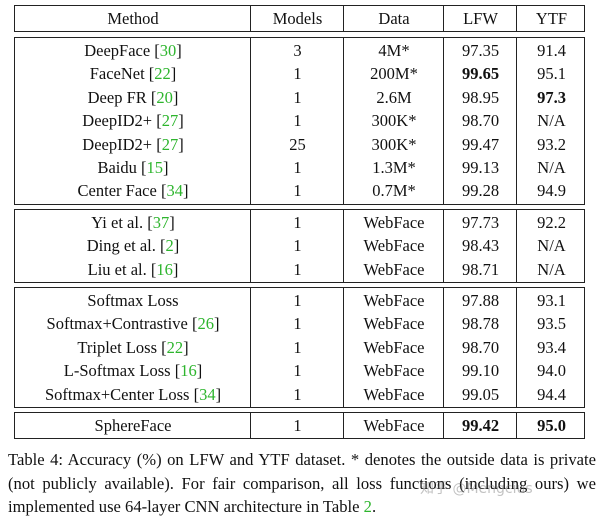  Describe the element at coordinates (299, 426) in the screenshot. I see `table-section: SphereFace 1 WebFace 99.42 95.0` at that location.